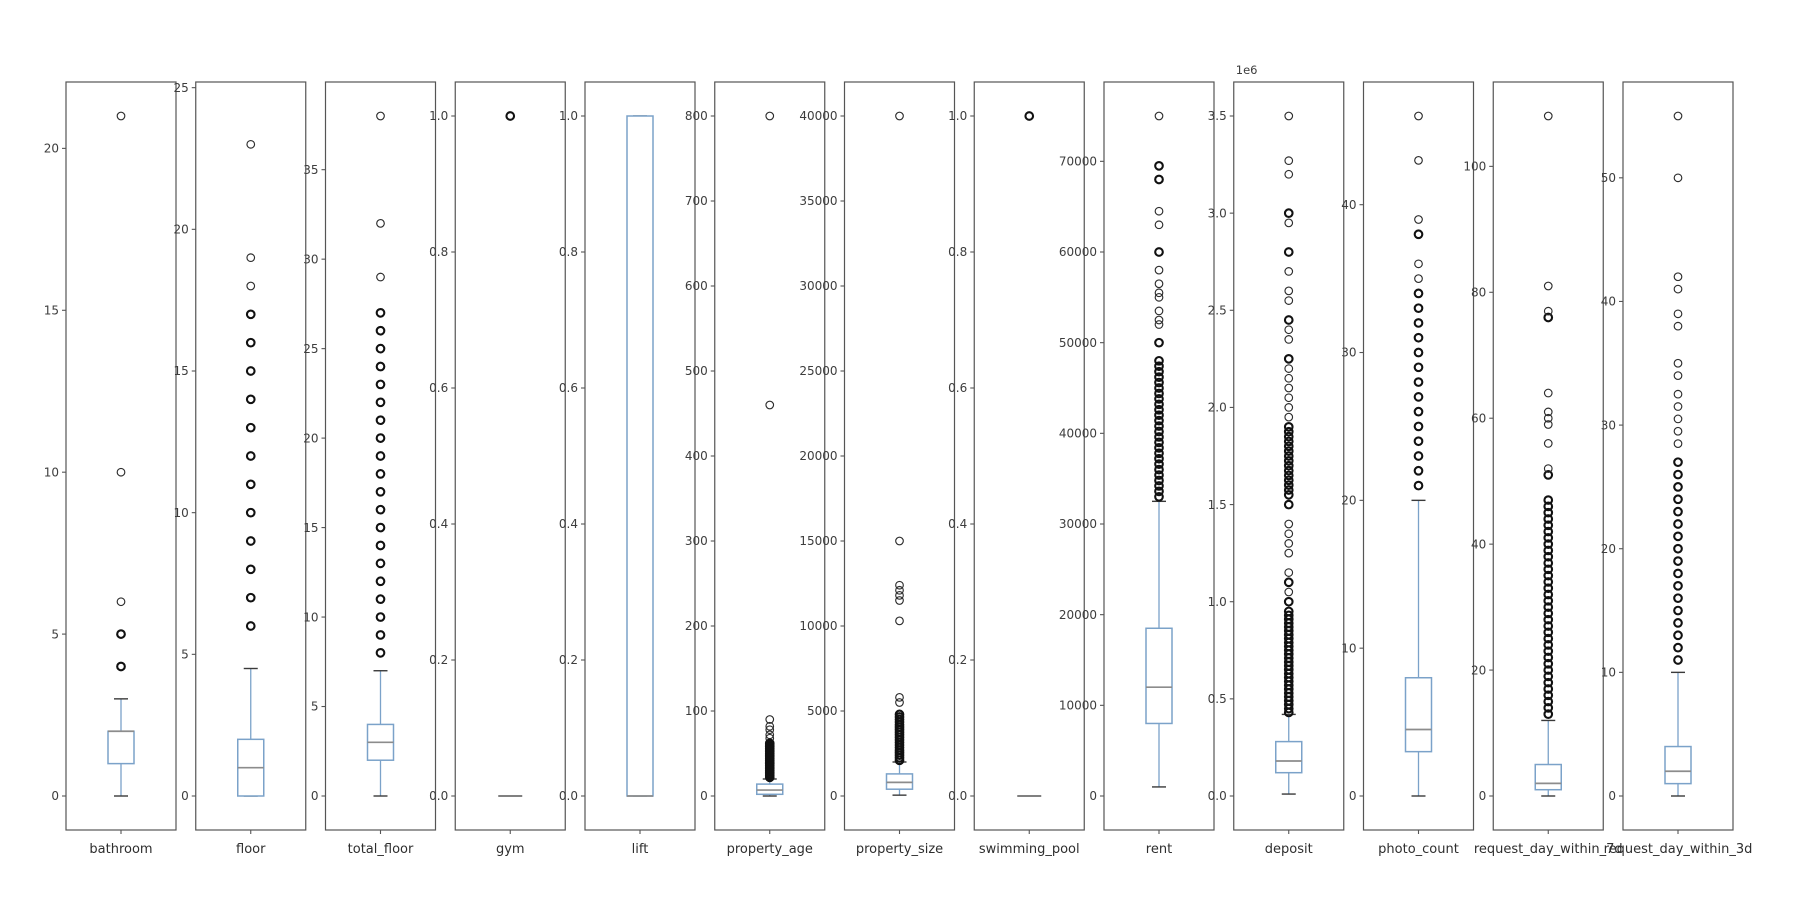 This screenshot has height=916, width=1806. I want to click on y-tick-label: 35, so click(310, 170).